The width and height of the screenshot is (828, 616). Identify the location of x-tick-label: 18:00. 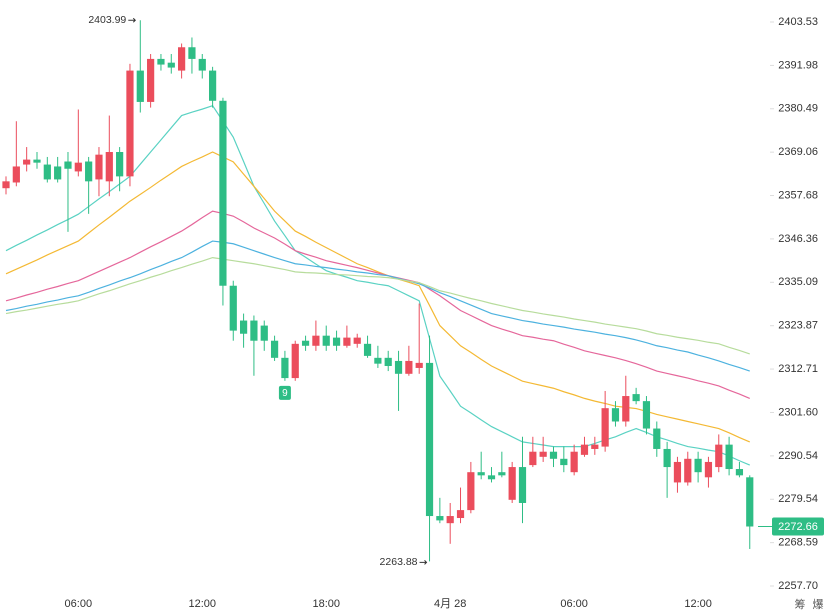
(326, 604).